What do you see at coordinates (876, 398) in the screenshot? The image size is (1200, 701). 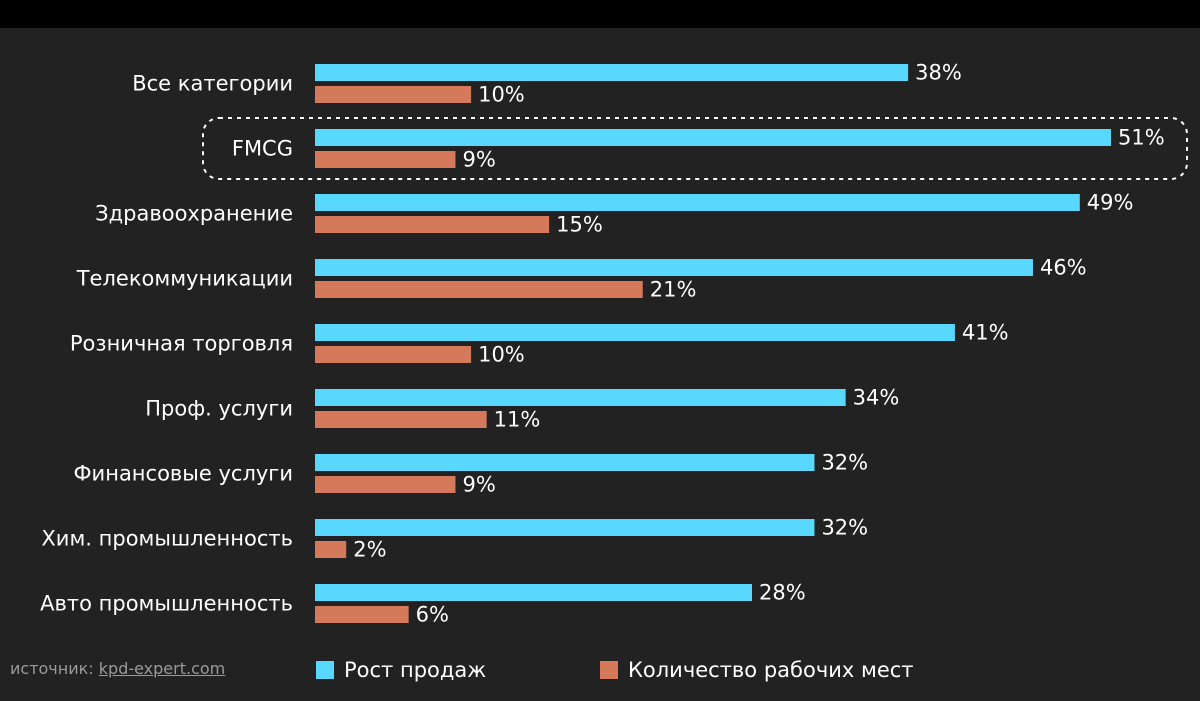 I see `value-label-sales: 34%` at bounding box center [876, 398].